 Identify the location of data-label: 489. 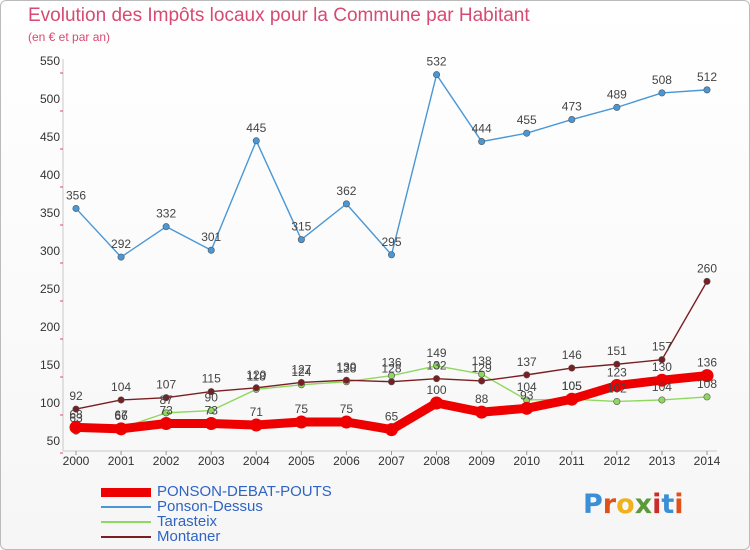
(617, 94).